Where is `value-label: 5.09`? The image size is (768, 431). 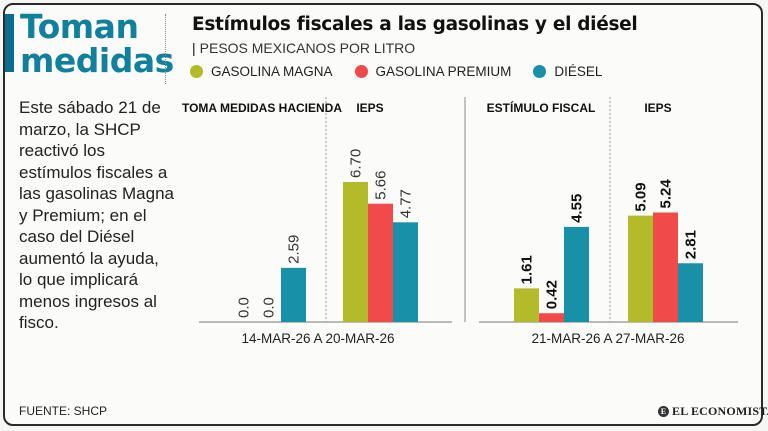
value-label: 5.09 is located at coordinates (641, 196).